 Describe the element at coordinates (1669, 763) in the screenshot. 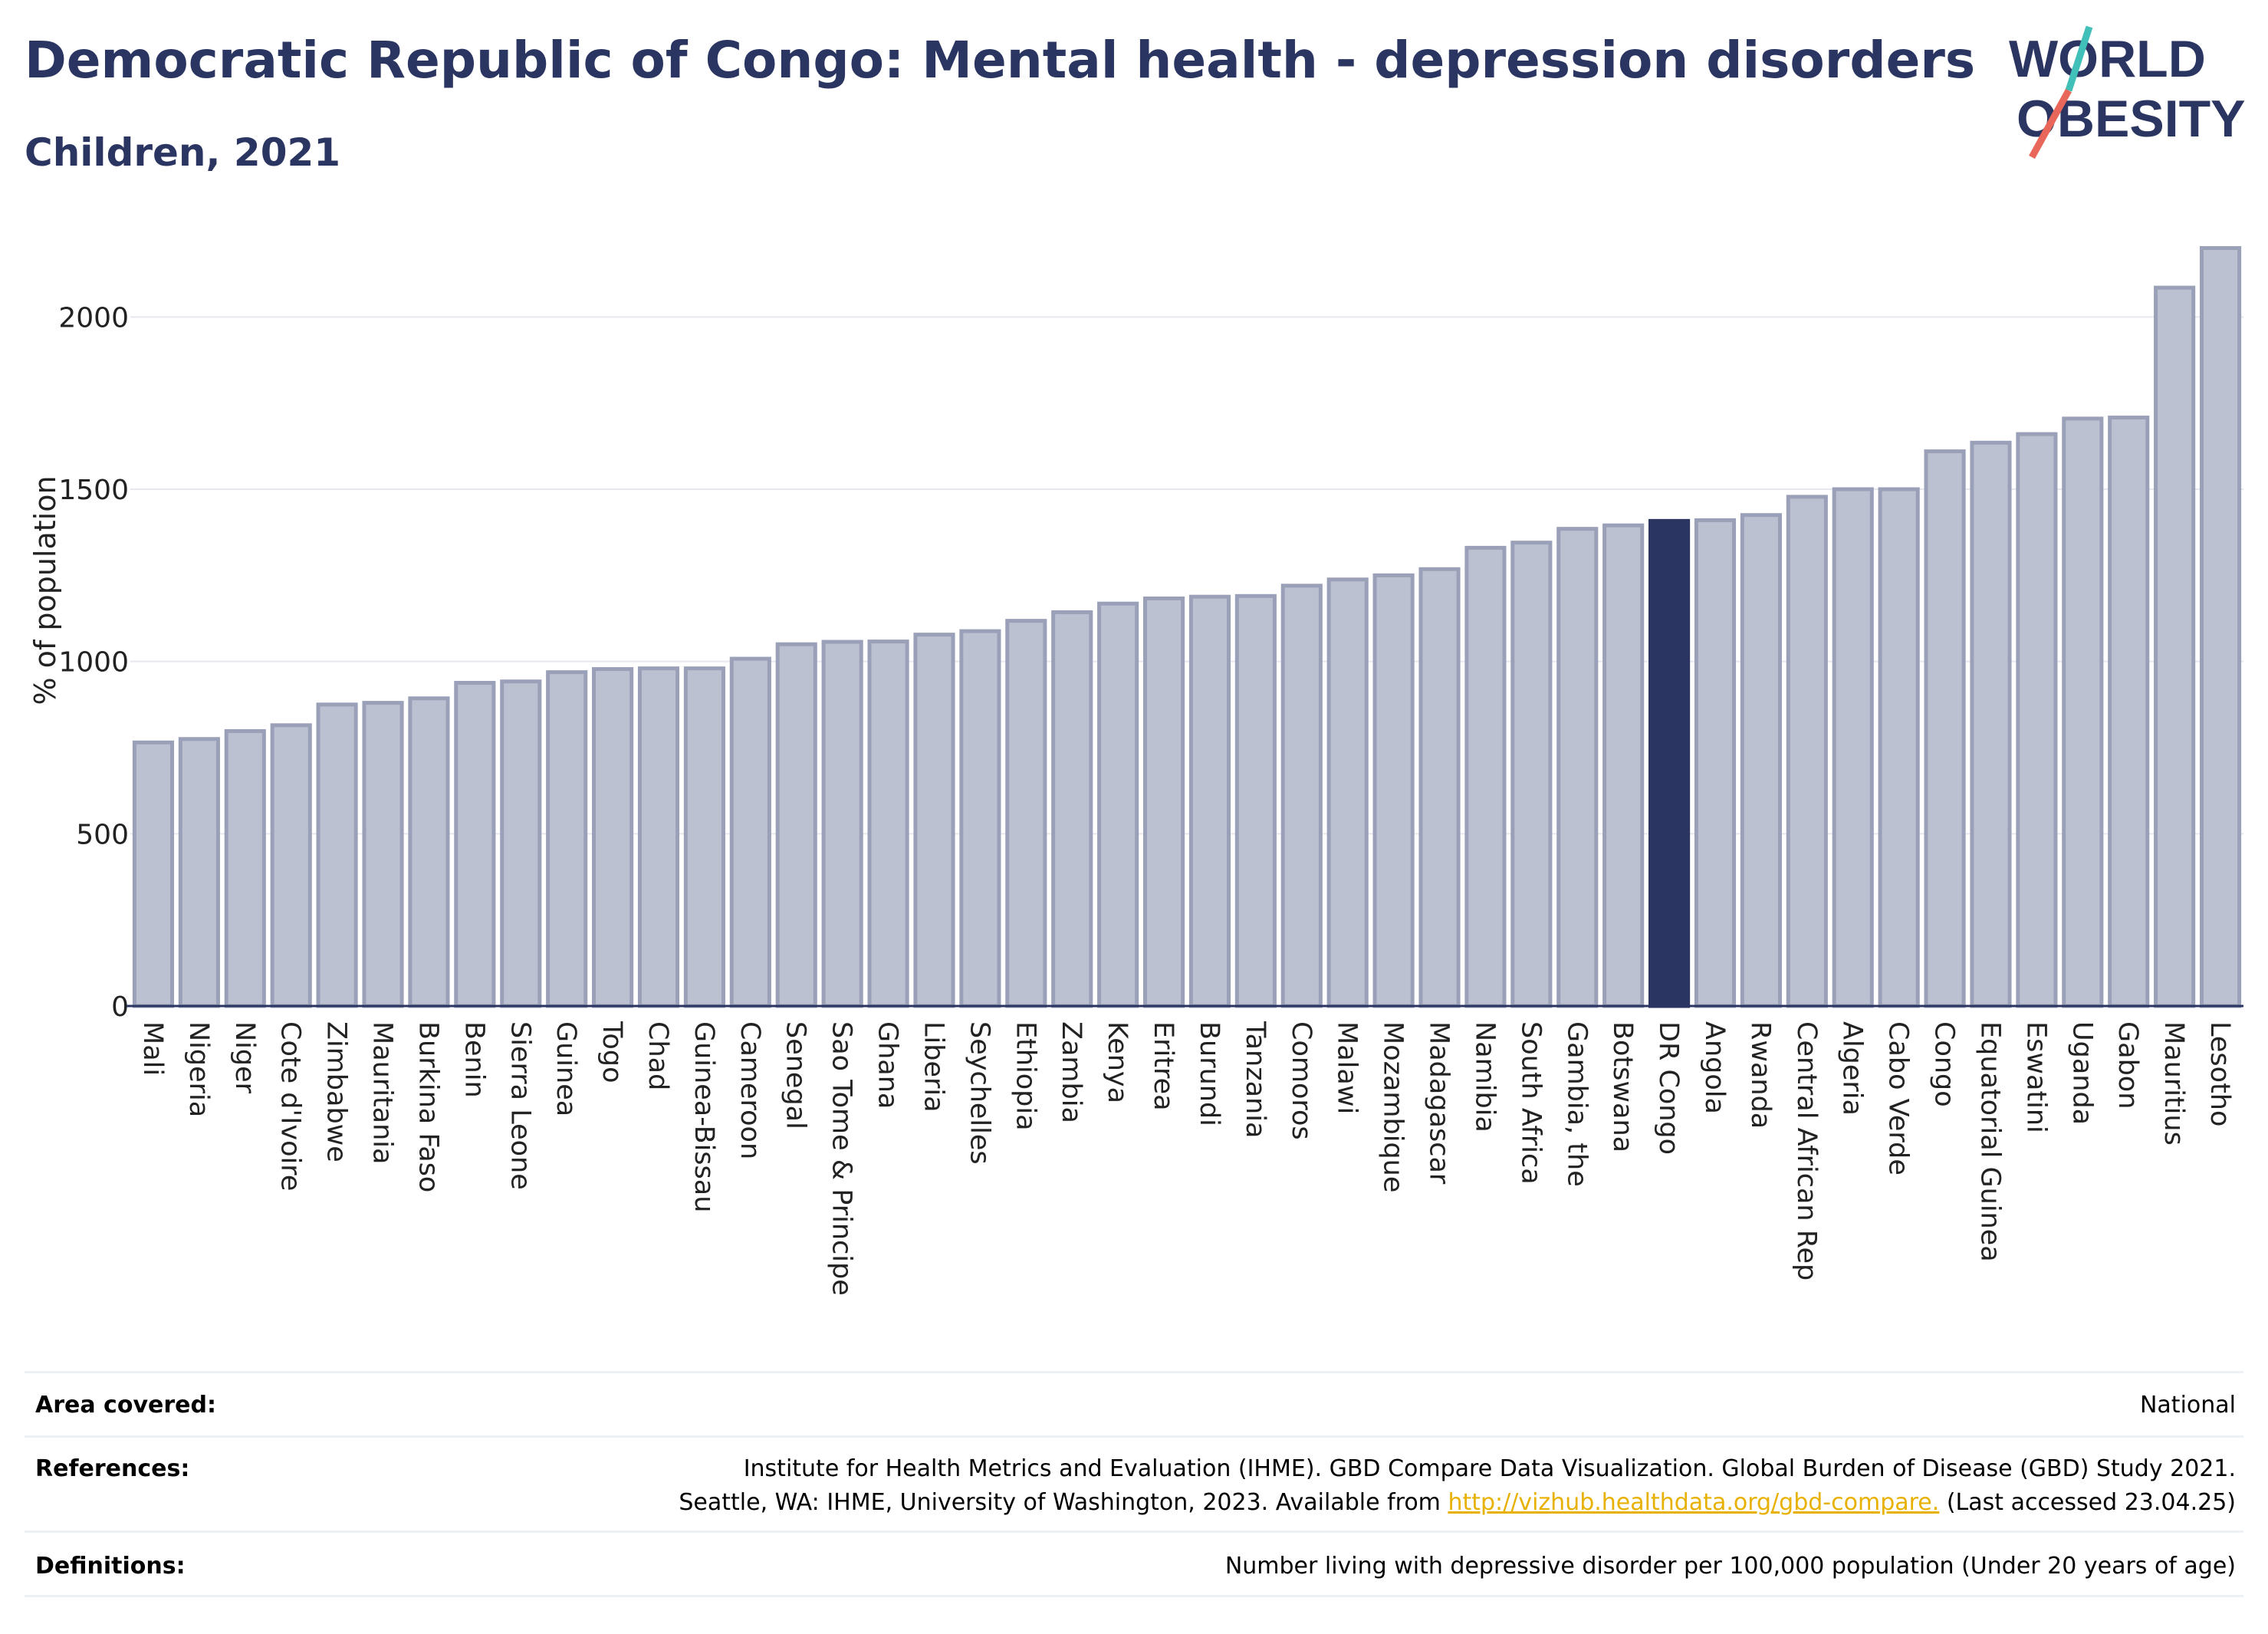

I see `bar-highlighted` at that location.